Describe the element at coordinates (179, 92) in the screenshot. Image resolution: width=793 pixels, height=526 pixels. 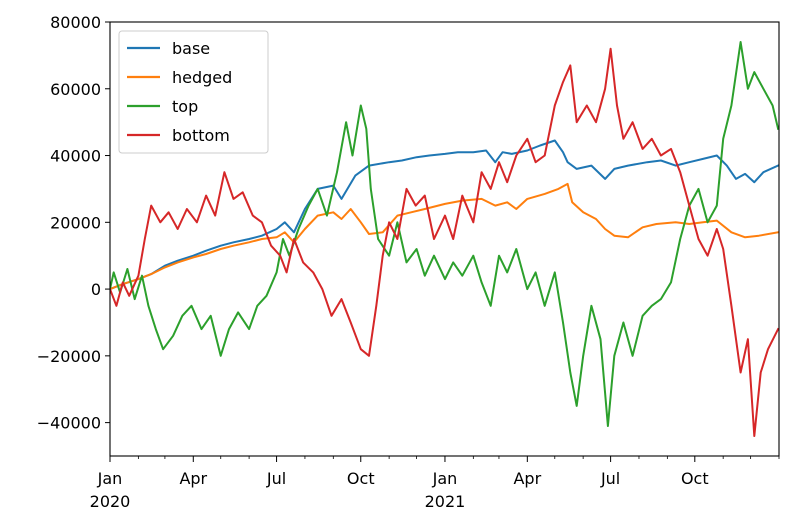
I see `legend-items: base hedged top bottom` at that location.